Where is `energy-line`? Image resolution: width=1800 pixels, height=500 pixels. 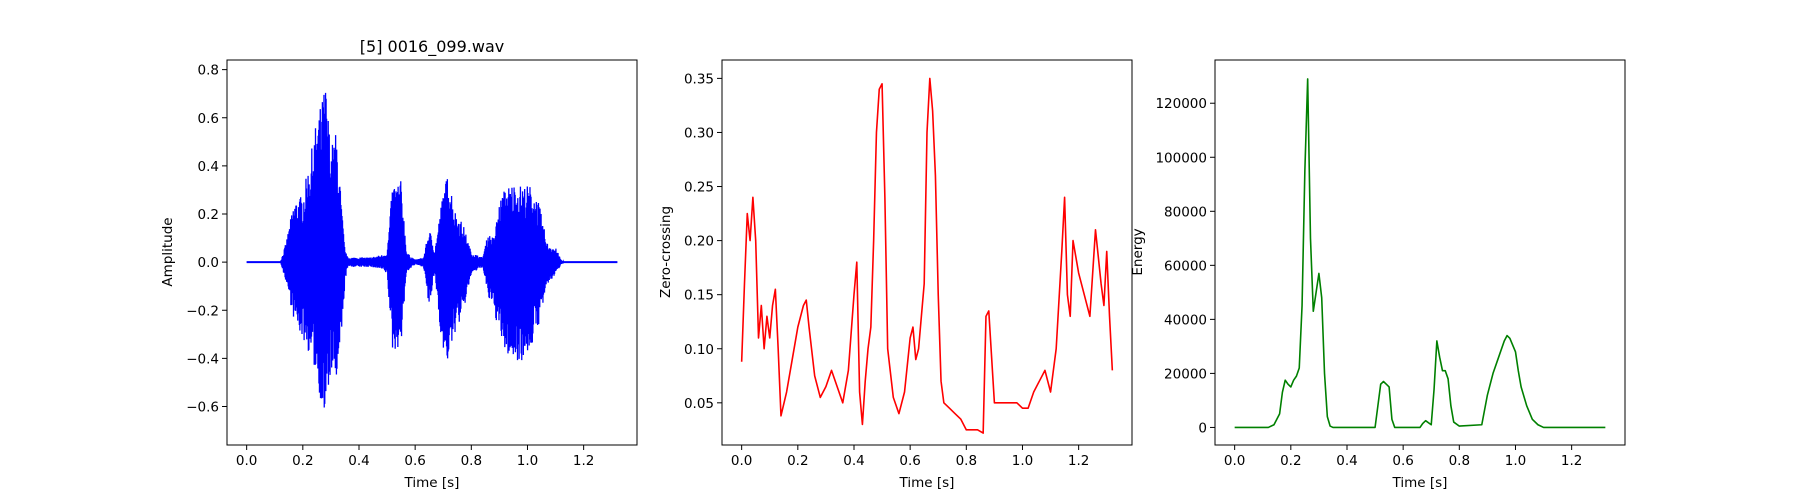 energy-line is located at coordinates (1420, 253).